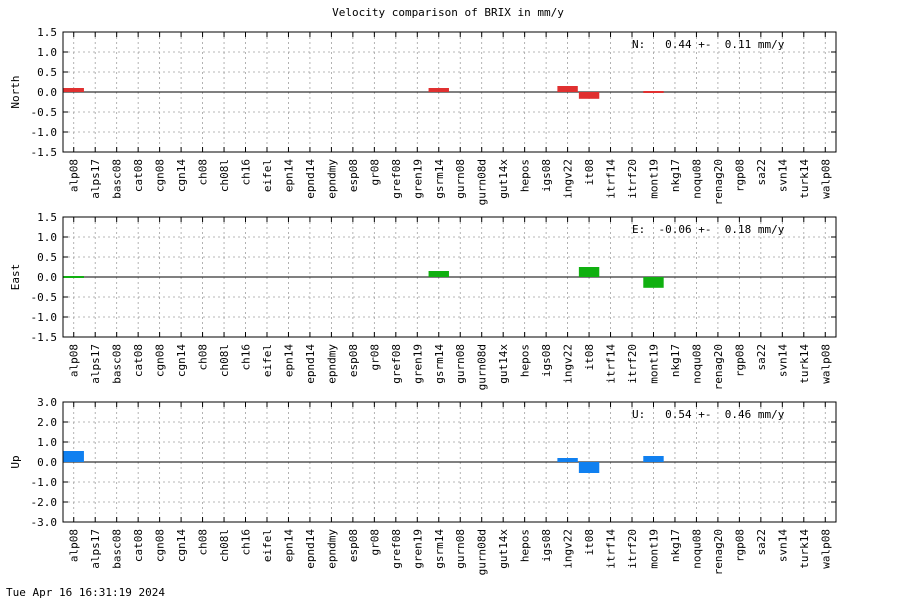 The height and width of the screenshot is (600, 900). I want to click on velocity-annotation: E: -0.06 +- 0.18 mm/y, so click(708, 229).